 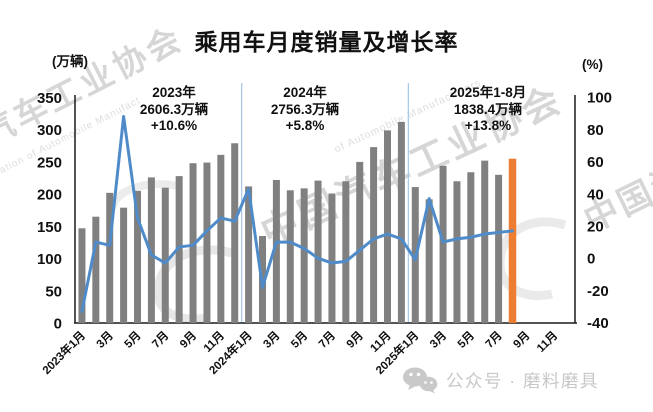 What do you see at coordinates (174, 125) in the screenshot?
I see `annotation-2023-growth: +10.6%` at bounding box center [174, 125].